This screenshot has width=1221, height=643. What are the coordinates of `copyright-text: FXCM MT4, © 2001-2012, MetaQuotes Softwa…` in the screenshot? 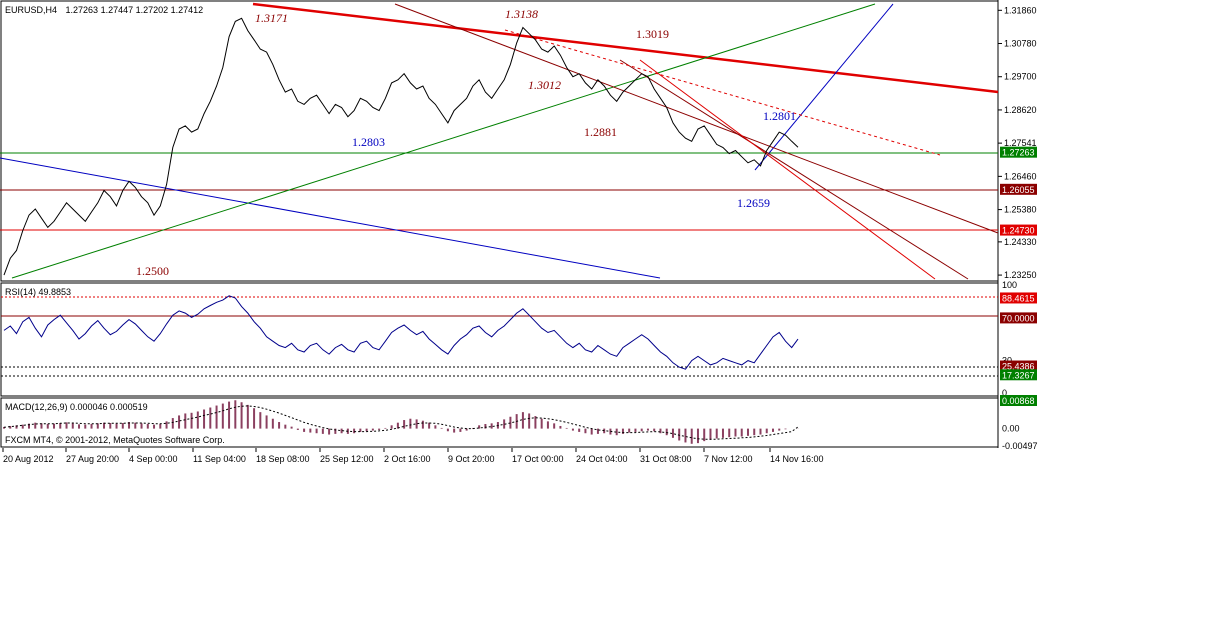 It's located at (115, 440).